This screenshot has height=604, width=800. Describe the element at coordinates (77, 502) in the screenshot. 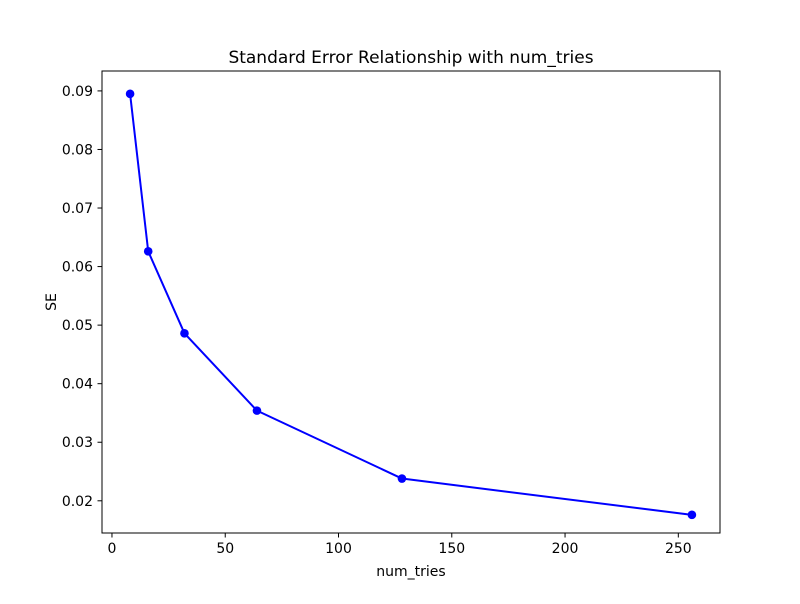

I see `y-tick-label: 0.02` at that location.